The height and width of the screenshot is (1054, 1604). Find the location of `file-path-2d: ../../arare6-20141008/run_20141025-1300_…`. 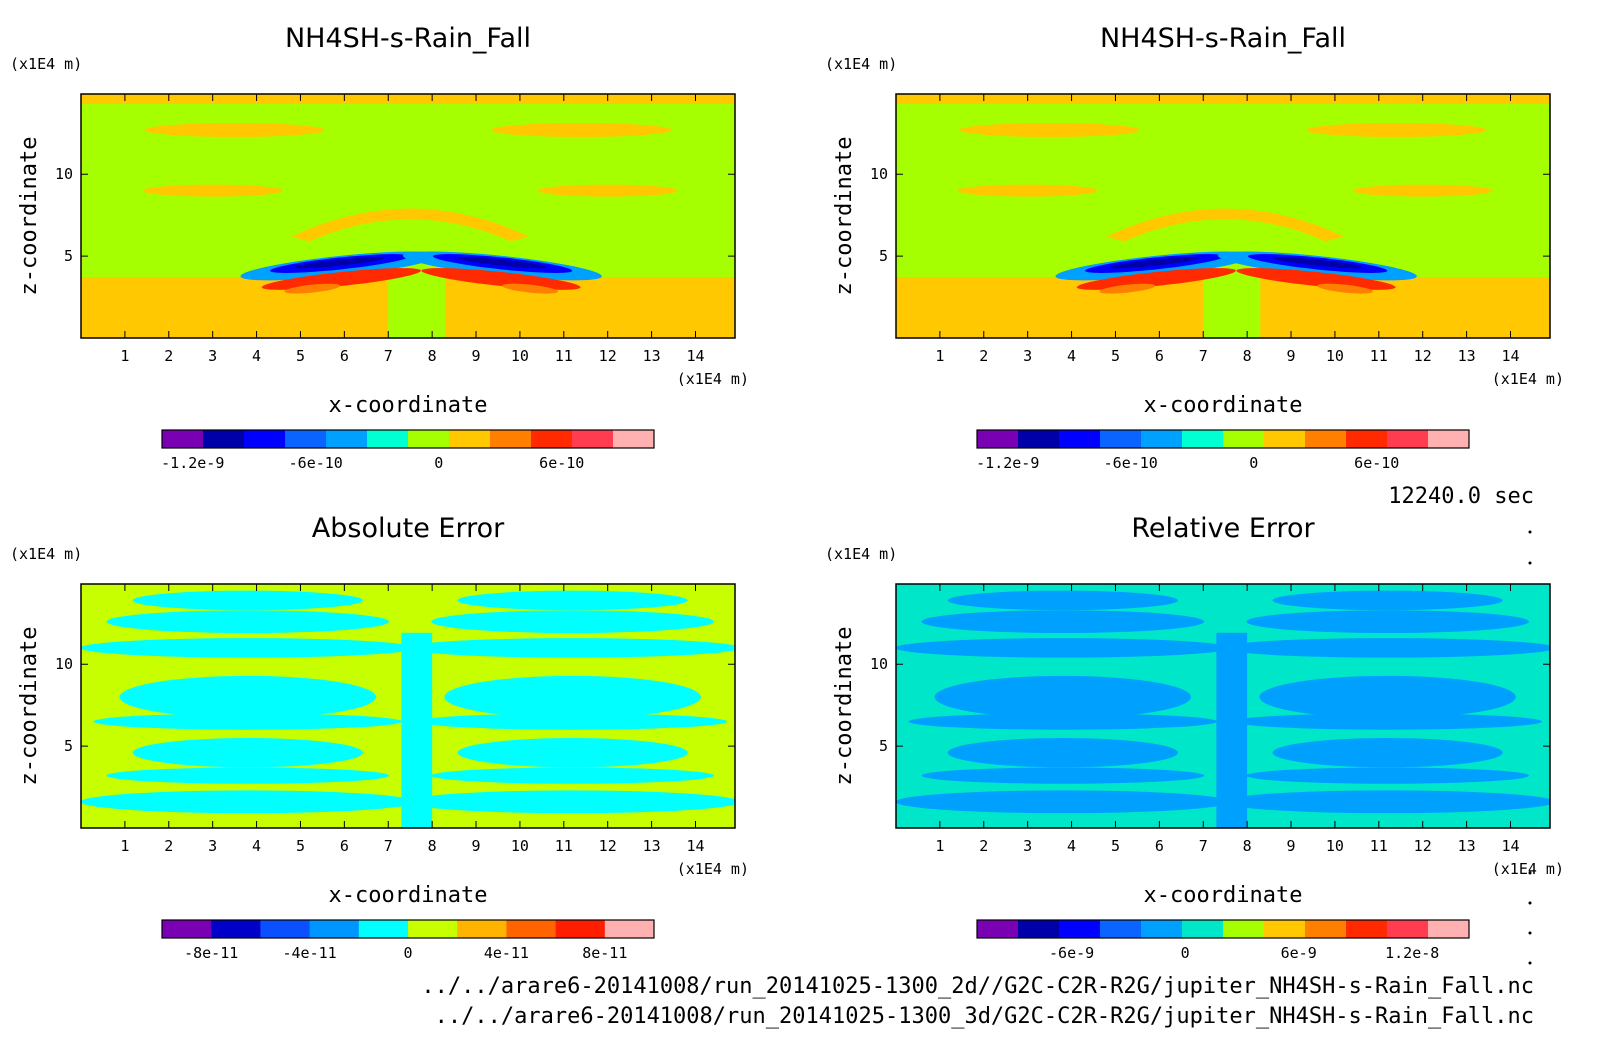

file-path-2d: ../../arare6-20141008/run_20141025-1300_… is located at coordinates (977, 986).